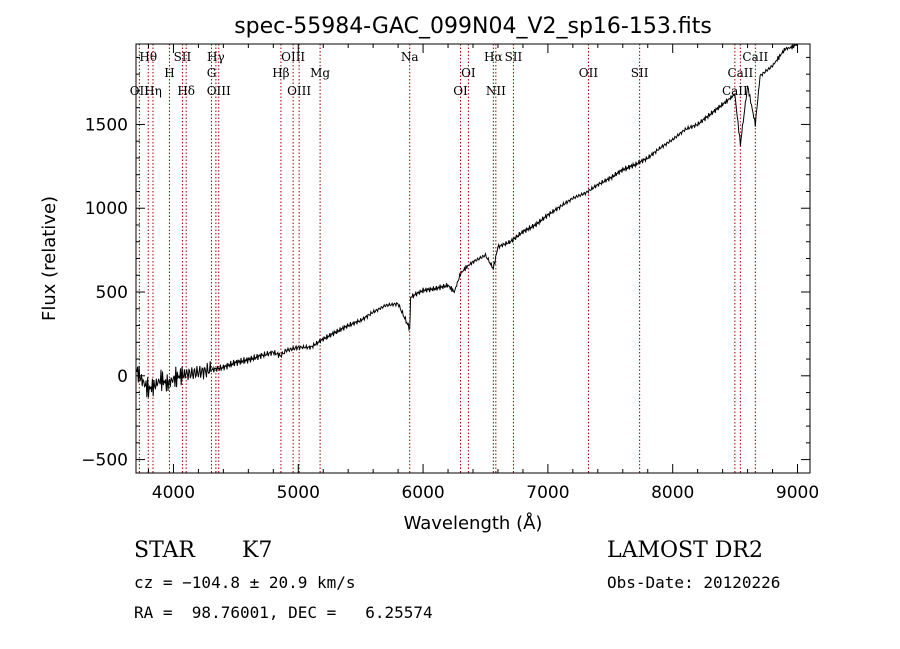 The width and height of the screenshot is (900, 649). I want to click on object-class: STAR, so click(164, 550).